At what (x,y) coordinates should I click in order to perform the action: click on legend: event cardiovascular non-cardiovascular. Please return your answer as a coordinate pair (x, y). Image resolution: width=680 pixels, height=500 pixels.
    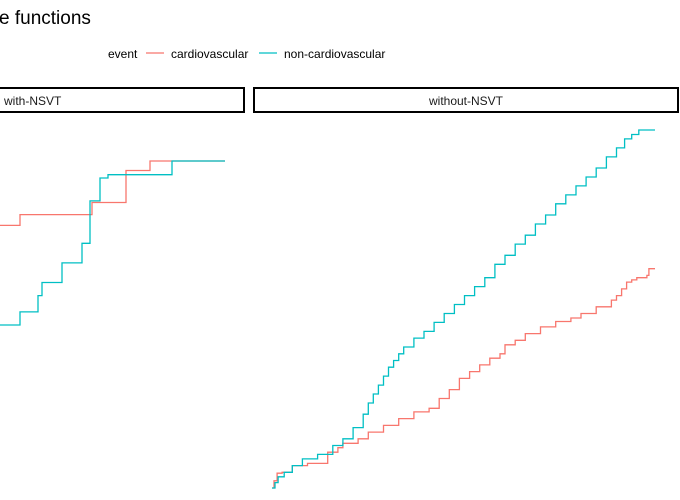
    Looking at the image, I should click on (246, 54).